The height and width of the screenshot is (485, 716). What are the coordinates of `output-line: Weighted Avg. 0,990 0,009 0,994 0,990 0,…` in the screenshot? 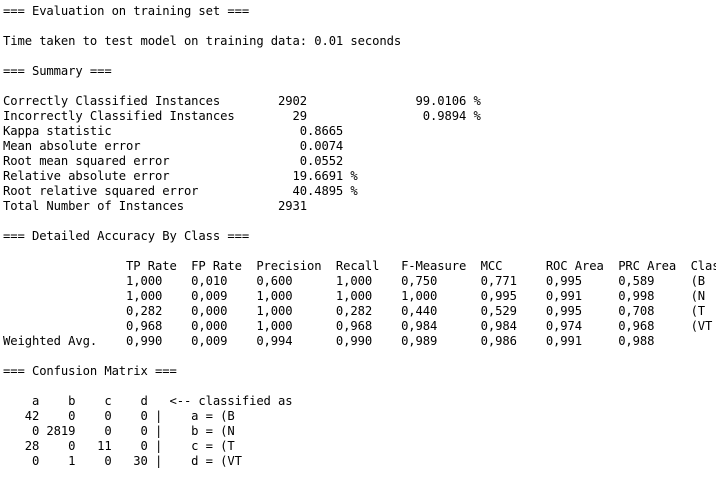 It's located at (329, 341).